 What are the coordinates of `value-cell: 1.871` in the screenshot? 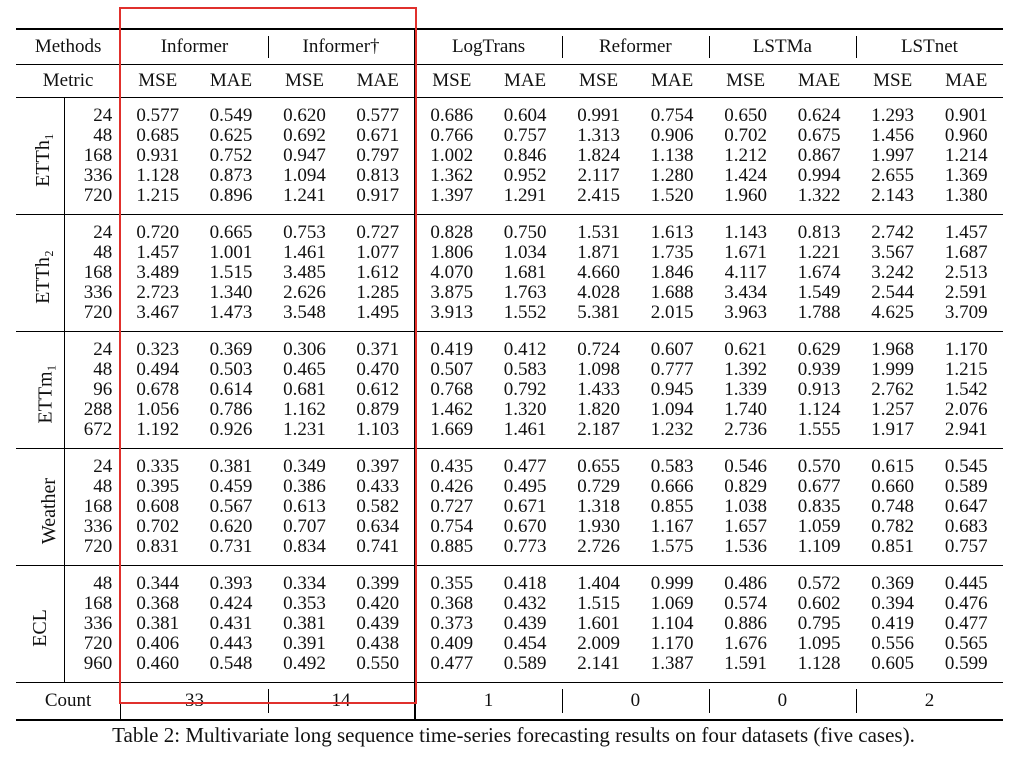 It's located at (598, 252).